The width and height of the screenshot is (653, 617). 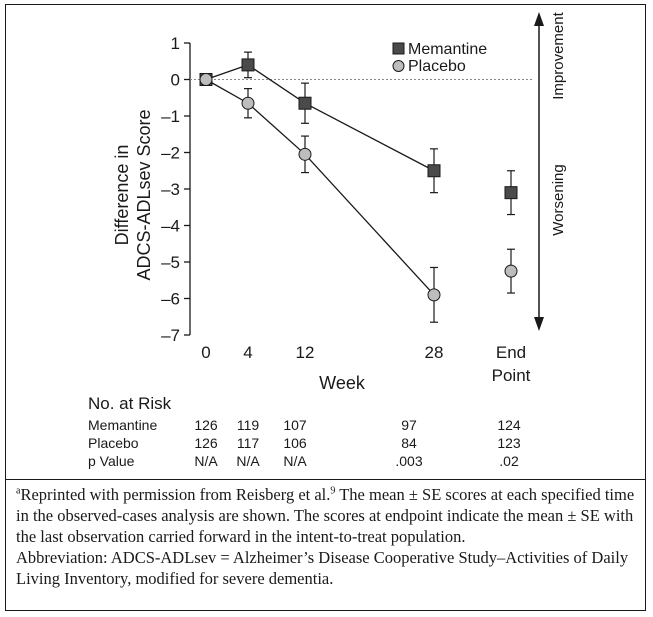 I want to click on side-label-worsening: Worsening, so click(x=558, y=199).